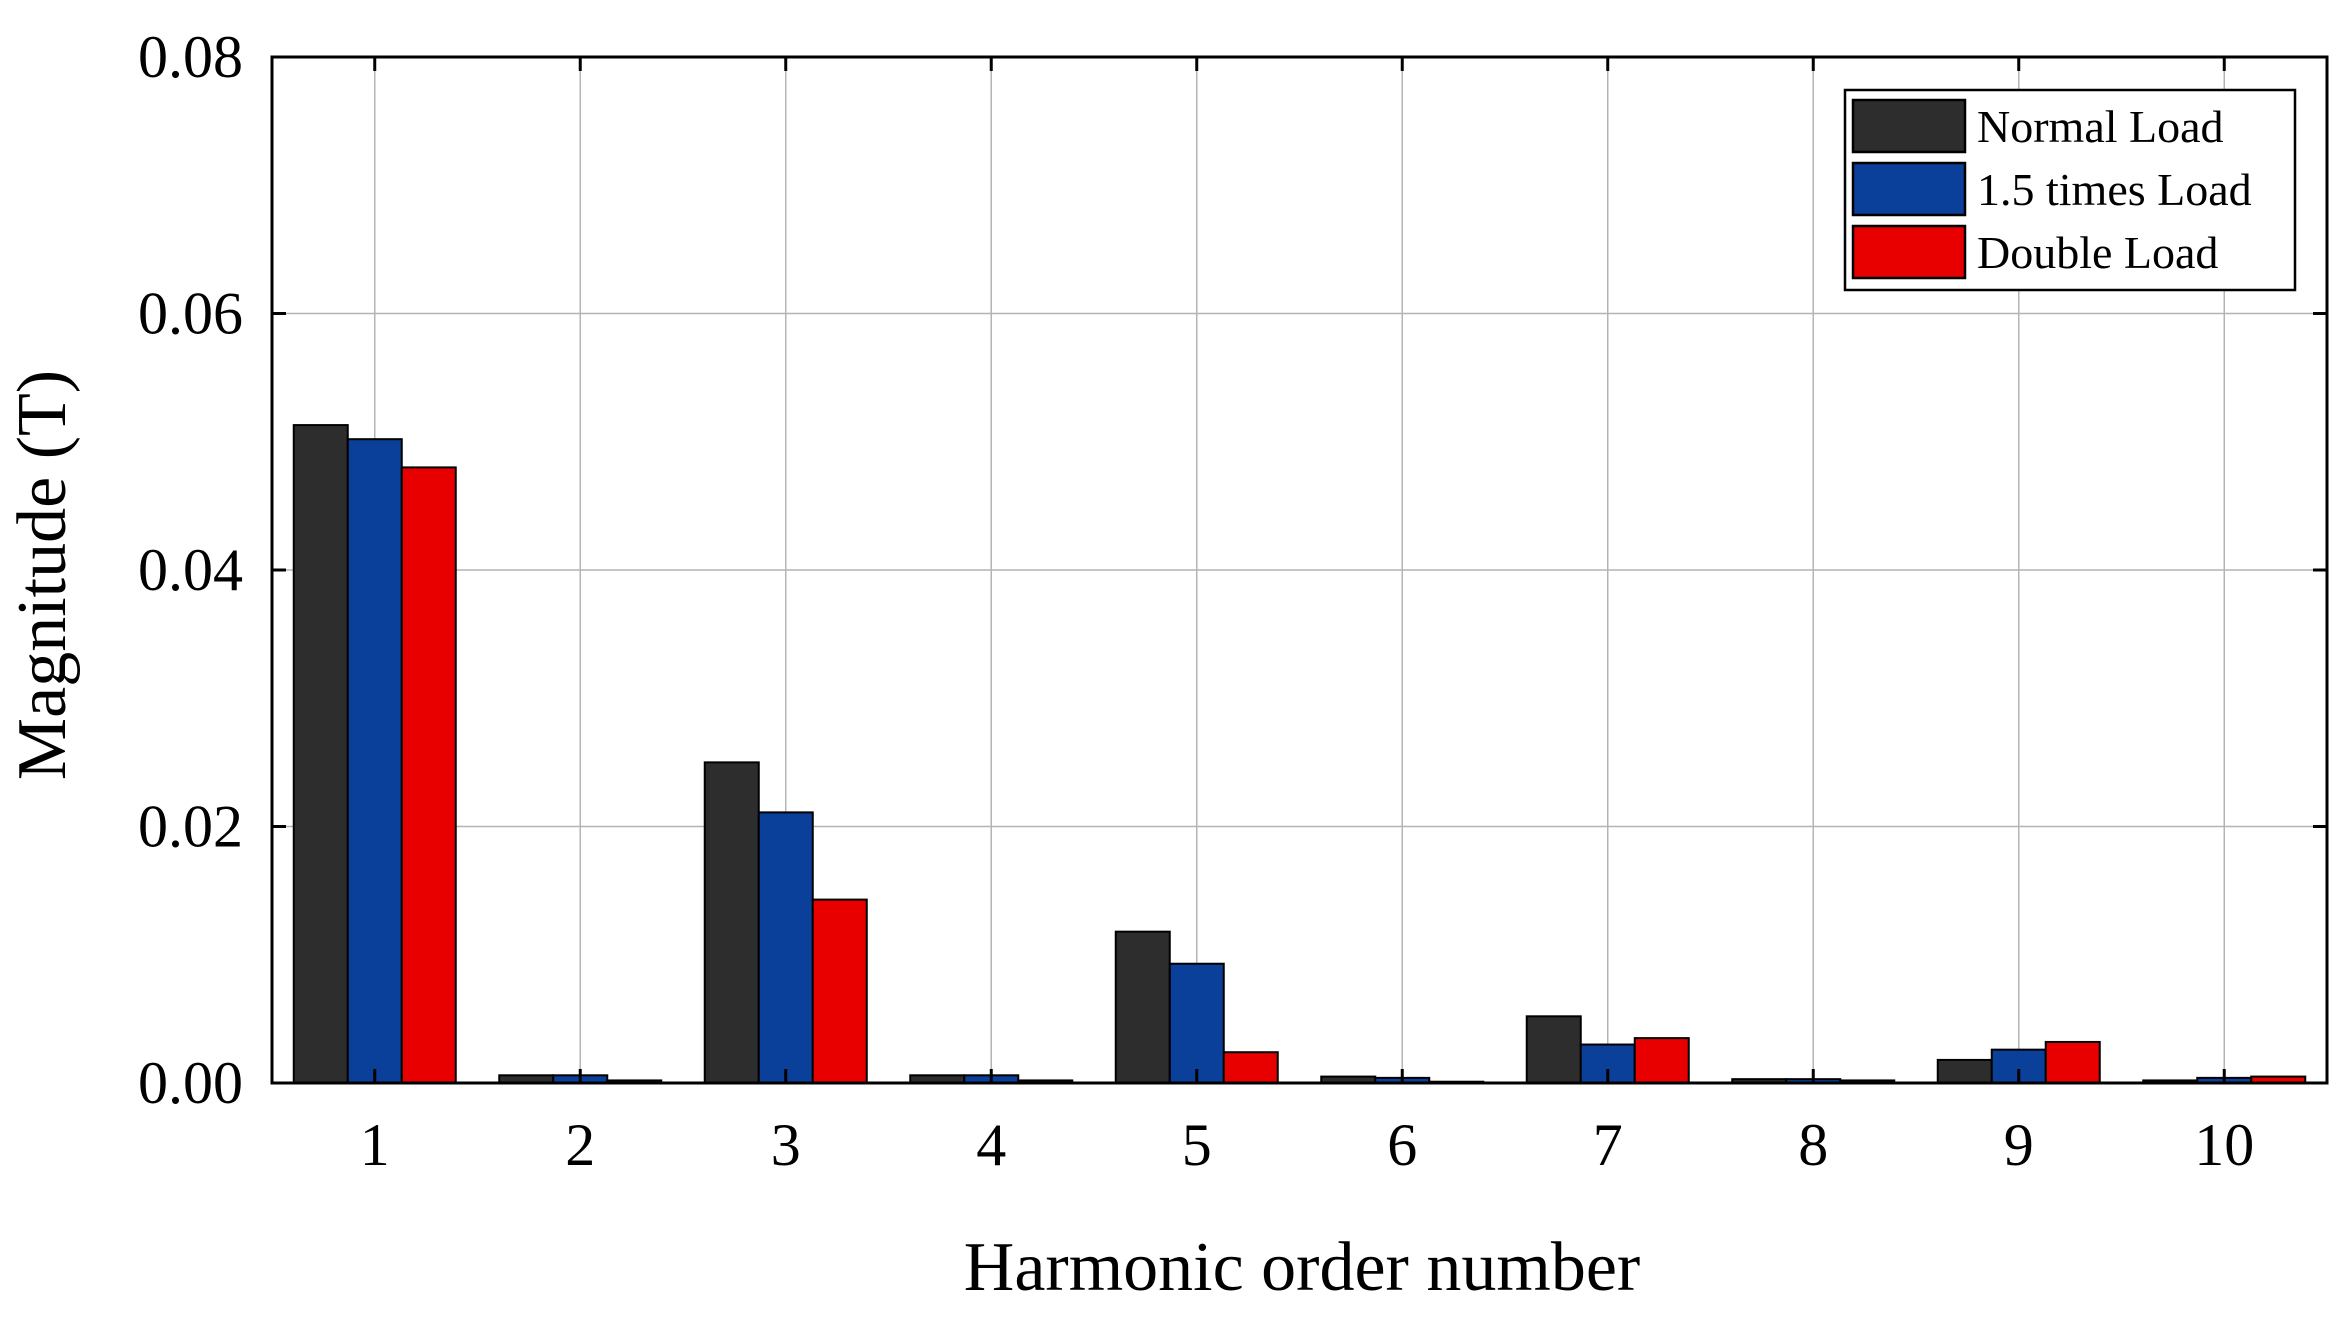  I want to click on bar-normal-load-h9, so click(1964, 1071).